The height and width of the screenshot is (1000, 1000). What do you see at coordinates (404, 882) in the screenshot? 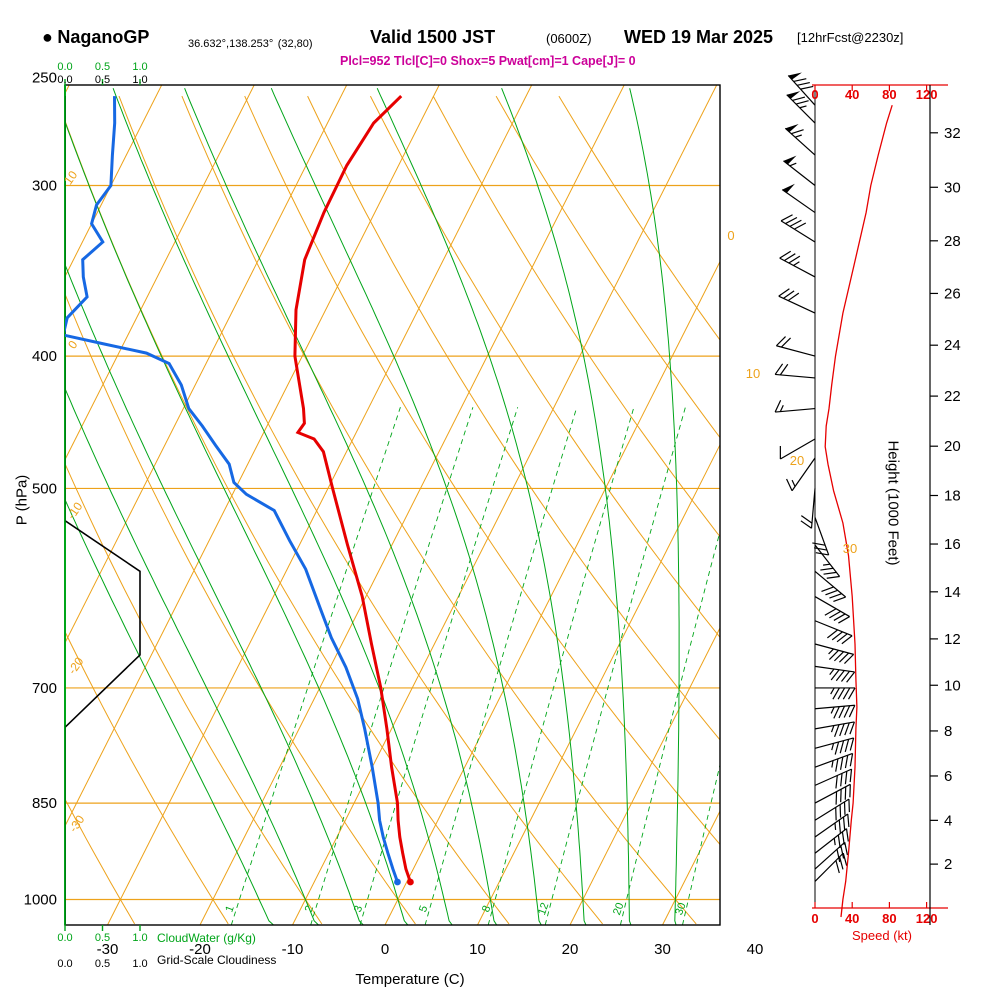
I see `surface-dots` at bounding box center [404, 882].